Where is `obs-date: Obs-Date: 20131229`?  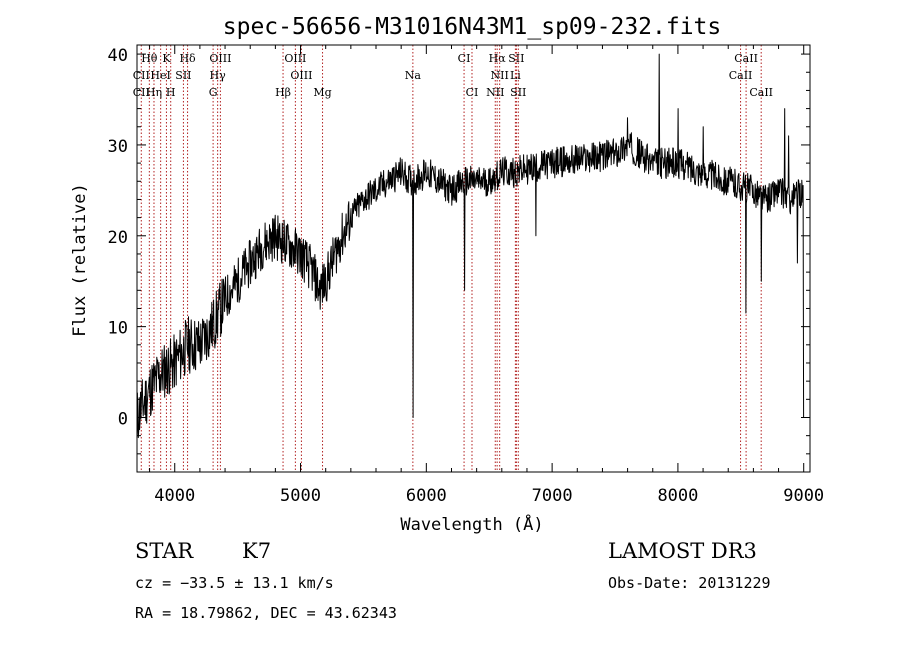
obs-date: Obs-Date: 20131229 is located at coordinates (689, 583).